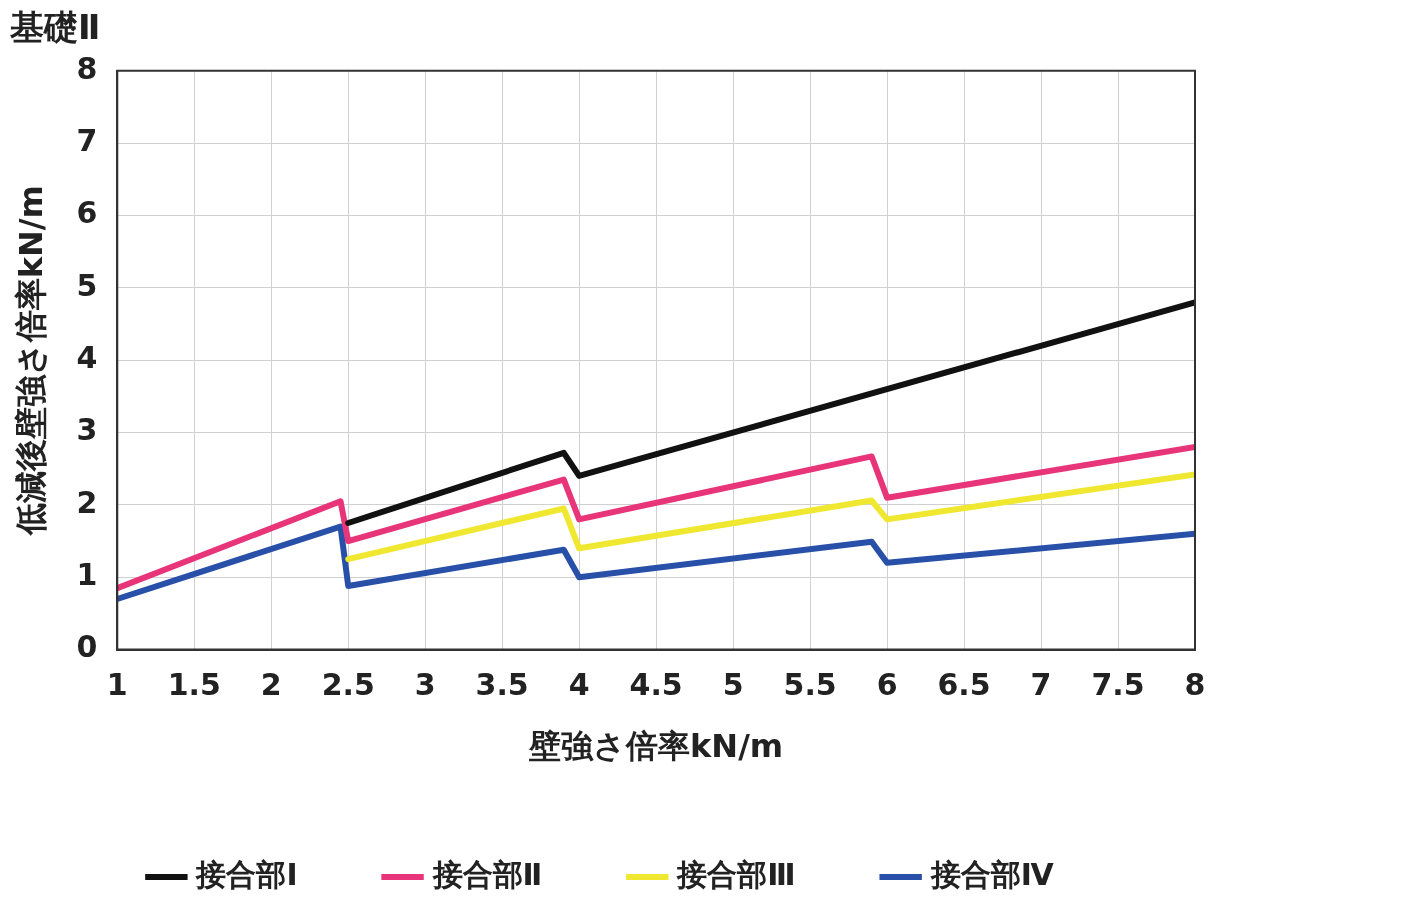 This screenshot has width=1415, height=907. Describe the element at coordinates (502, 685) in the screenshot. I see `x-tick-label: 3.5` at that location.